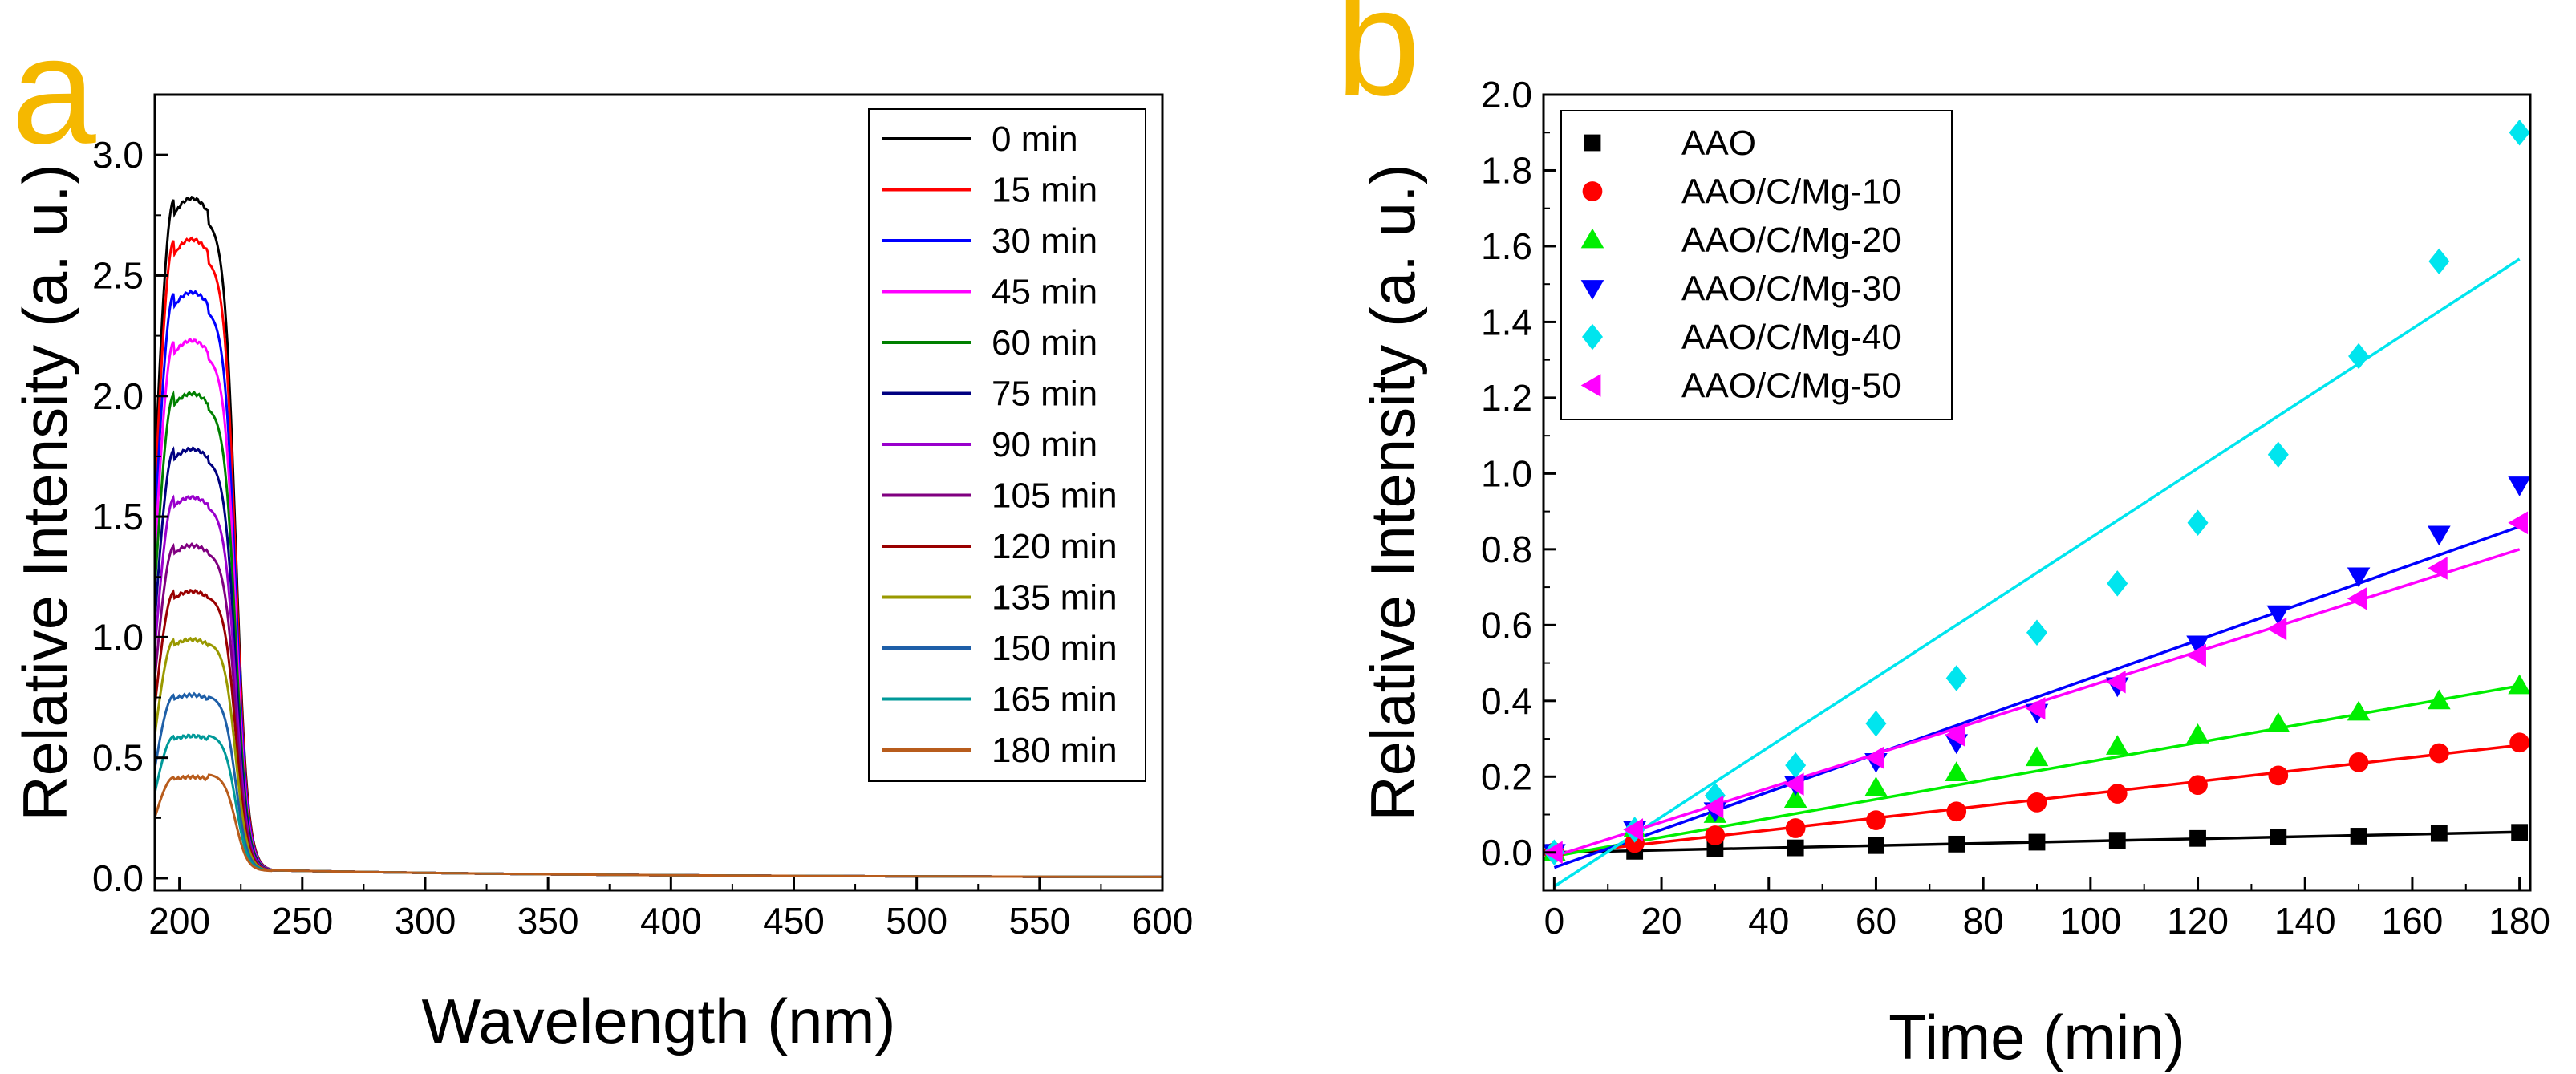 The height and width of the screenshot is (1074, 2576). I want to click on legend-label: AAO, so click(1718, 143).